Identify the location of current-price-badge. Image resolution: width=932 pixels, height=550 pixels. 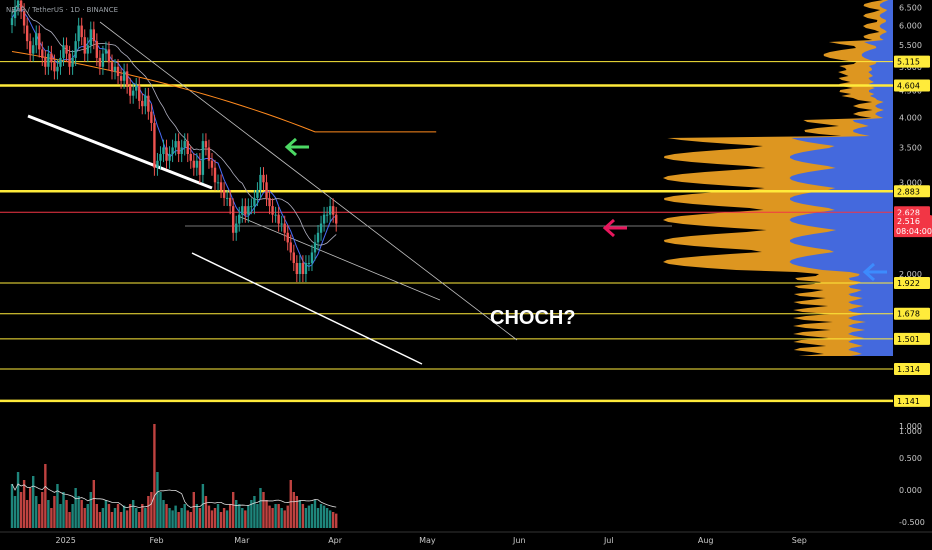
(913, 226).